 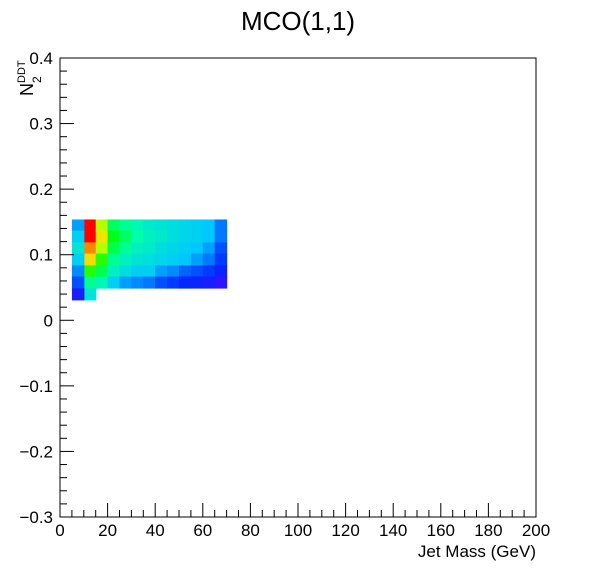 What do you see at coordinates (477, 551) in the screenshot?
I see `x-axis-label: Jet Mass (GeV)` at bounding box center [477, 551].